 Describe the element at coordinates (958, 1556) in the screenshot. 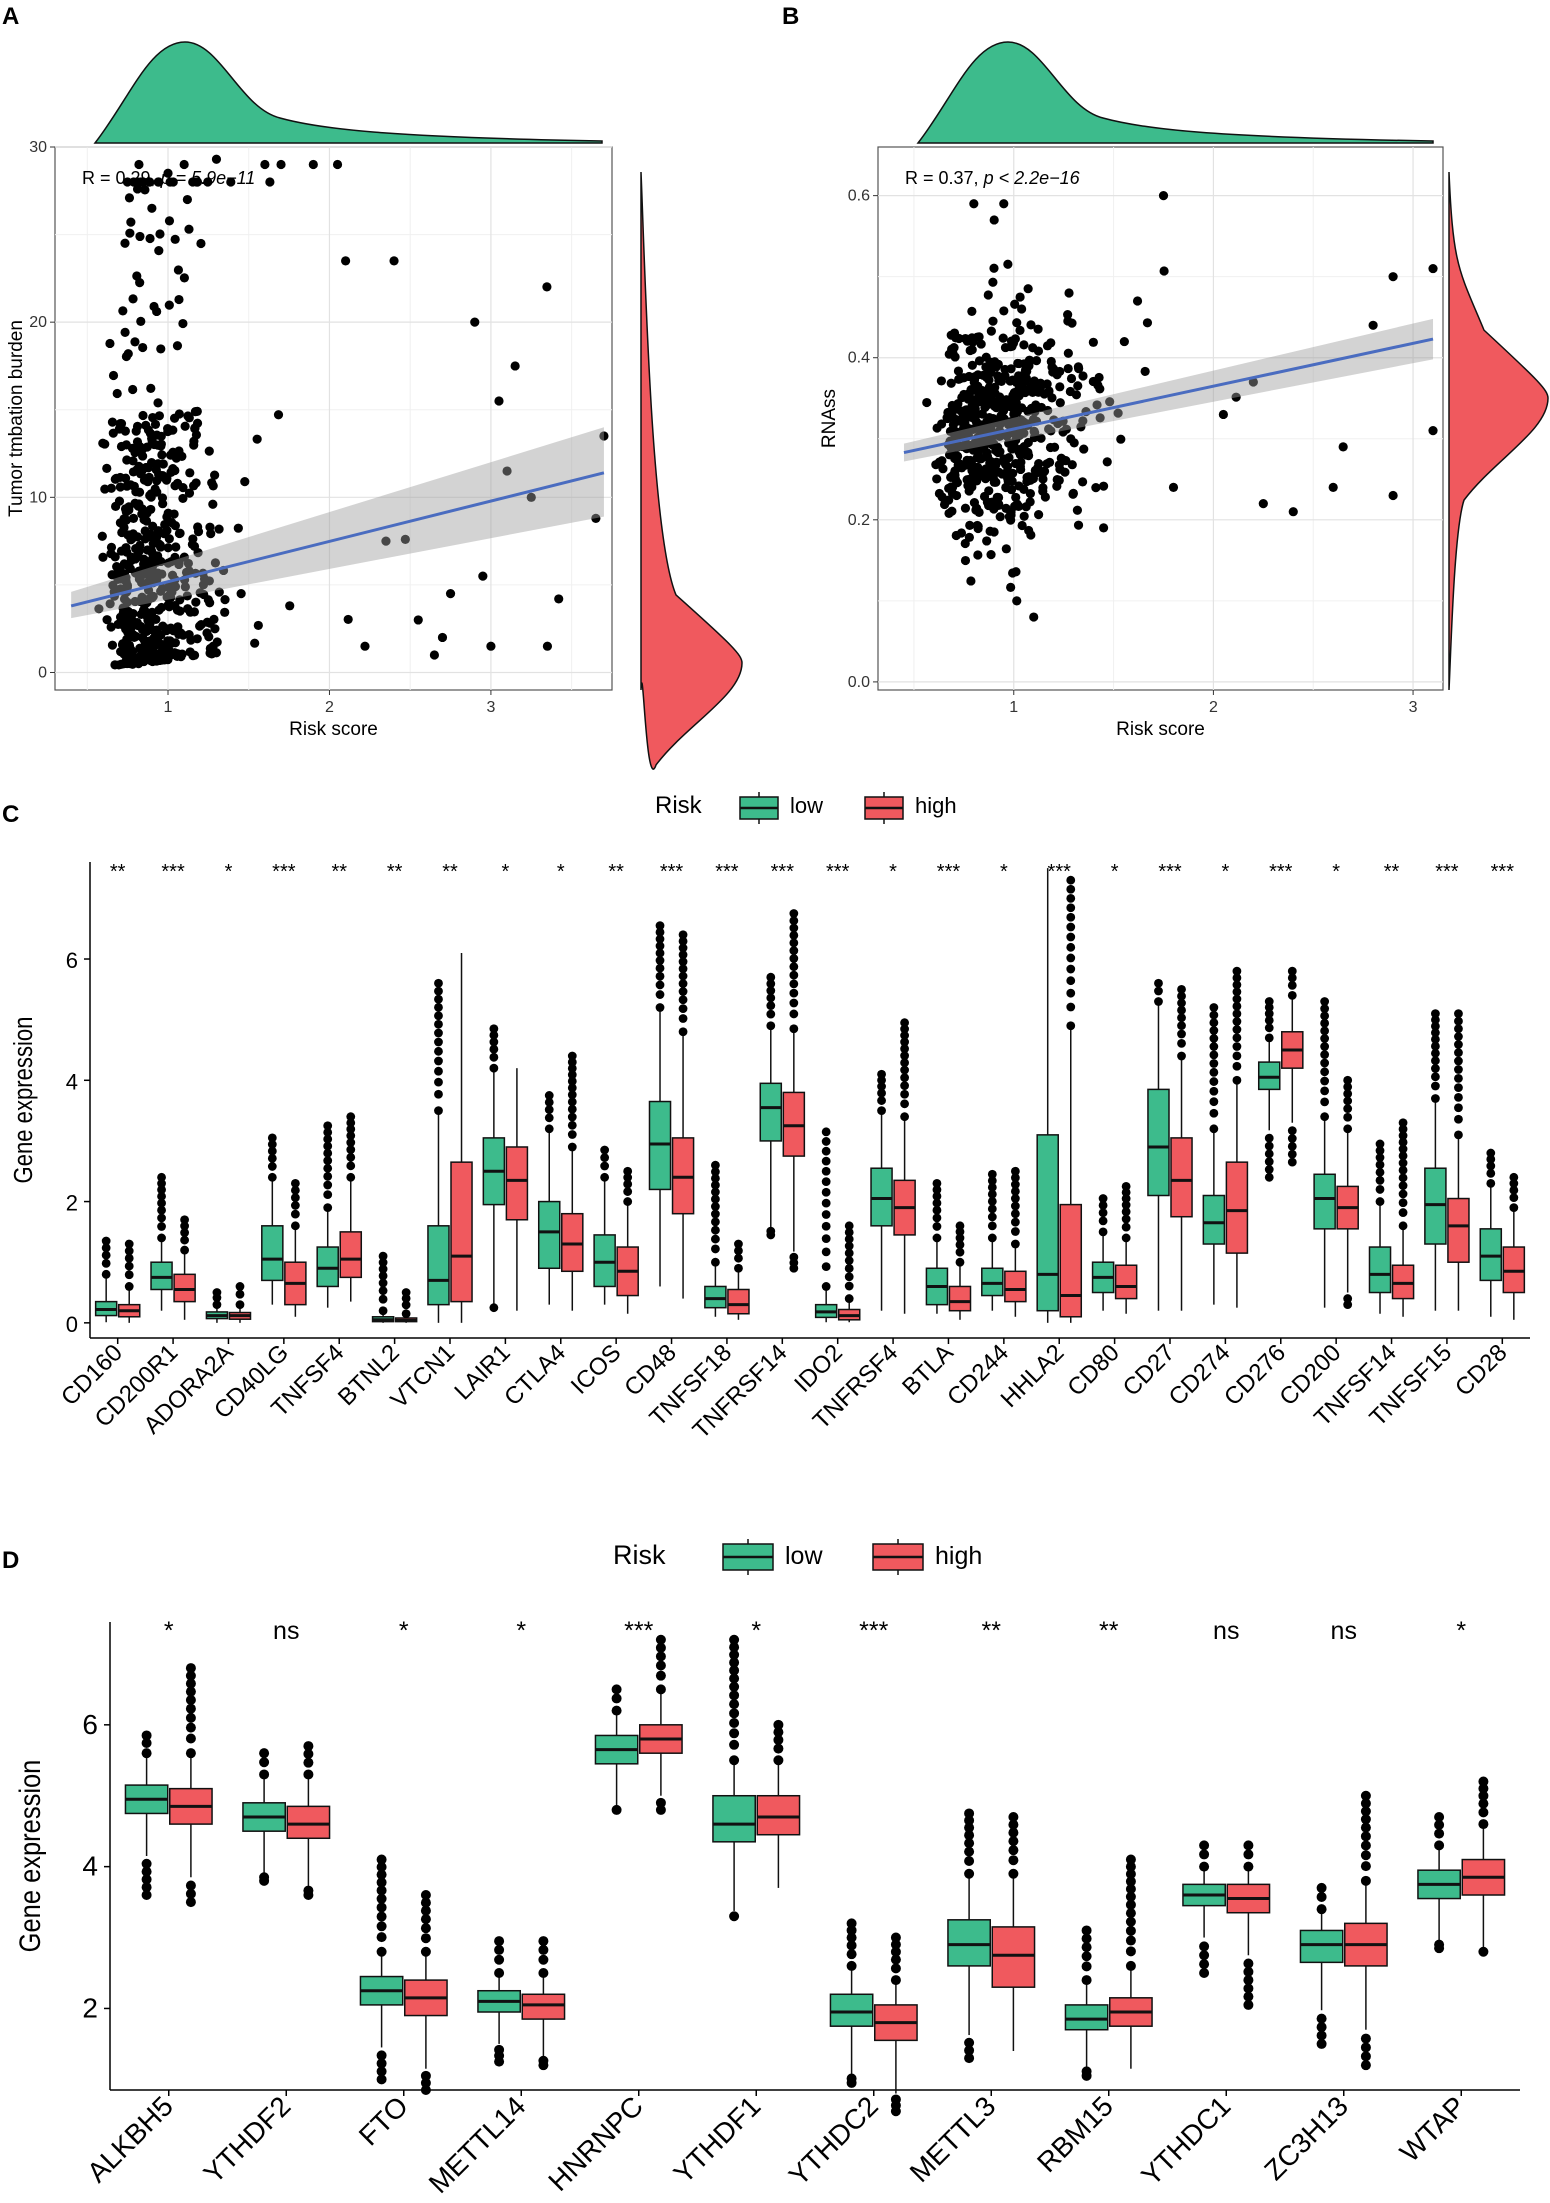

I see `legend-label-high: high` at that location.